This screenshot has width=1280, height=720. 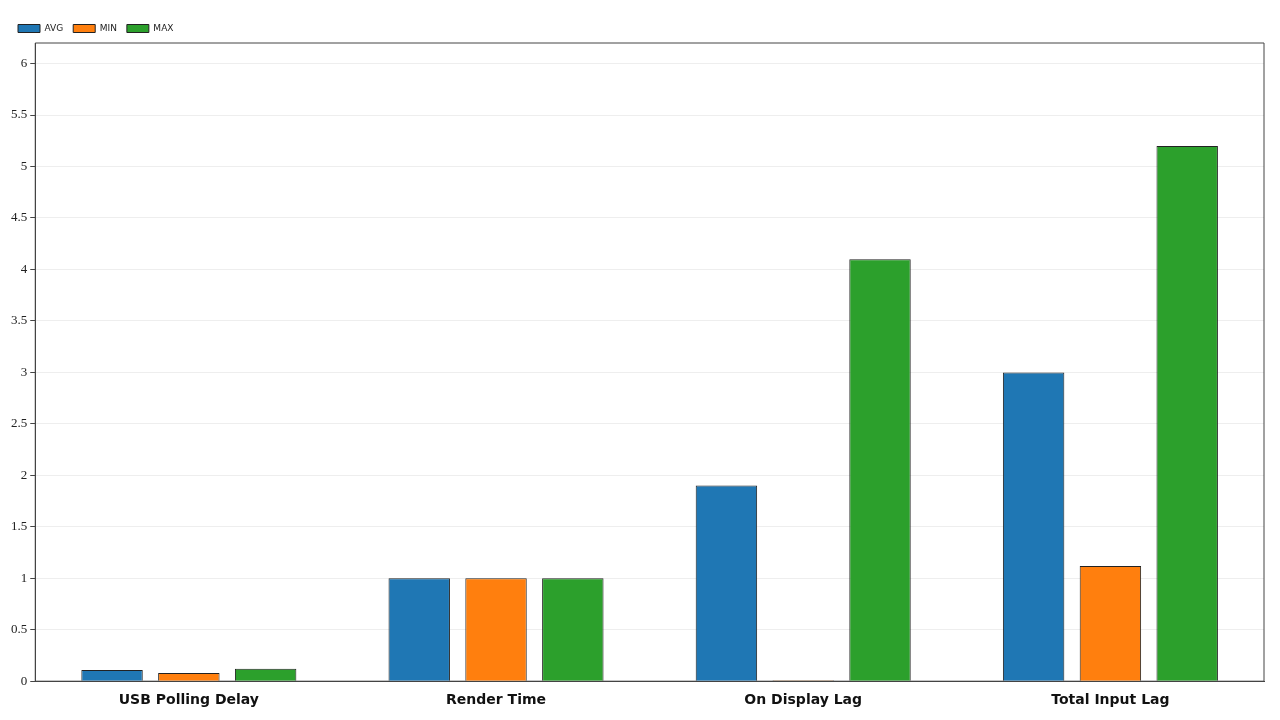 I want to click on y-tick-label: 0, so click(x=24, y=680).